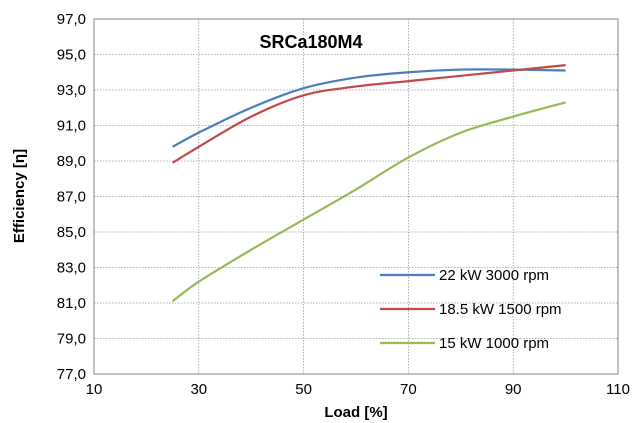 The width and height of the screenshot is (636, 423). Describe the element at coordinates (71, 90) in the screenshot. I see `y-tick-label: 93,0` at that location.